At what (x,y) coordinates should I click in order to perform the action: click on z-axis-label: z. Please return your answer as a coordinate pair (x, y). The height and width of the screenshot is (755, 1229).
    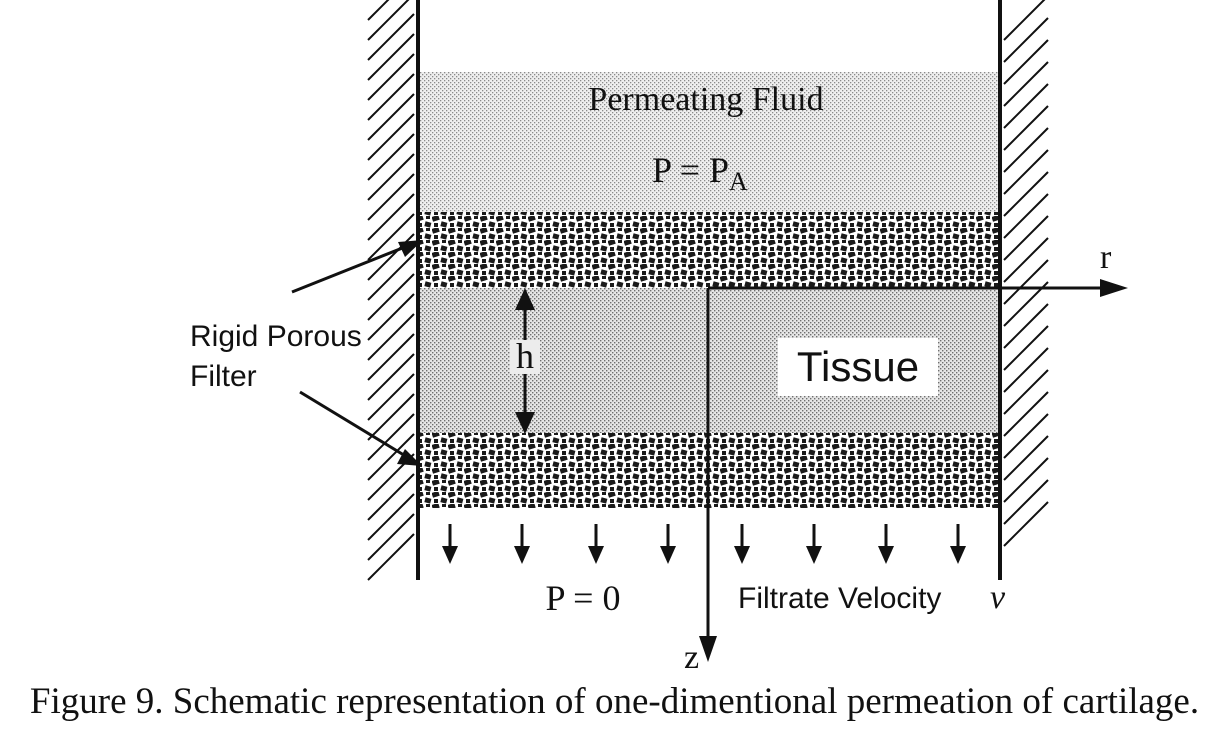
    Looking at the image, I should click on (691, 657).